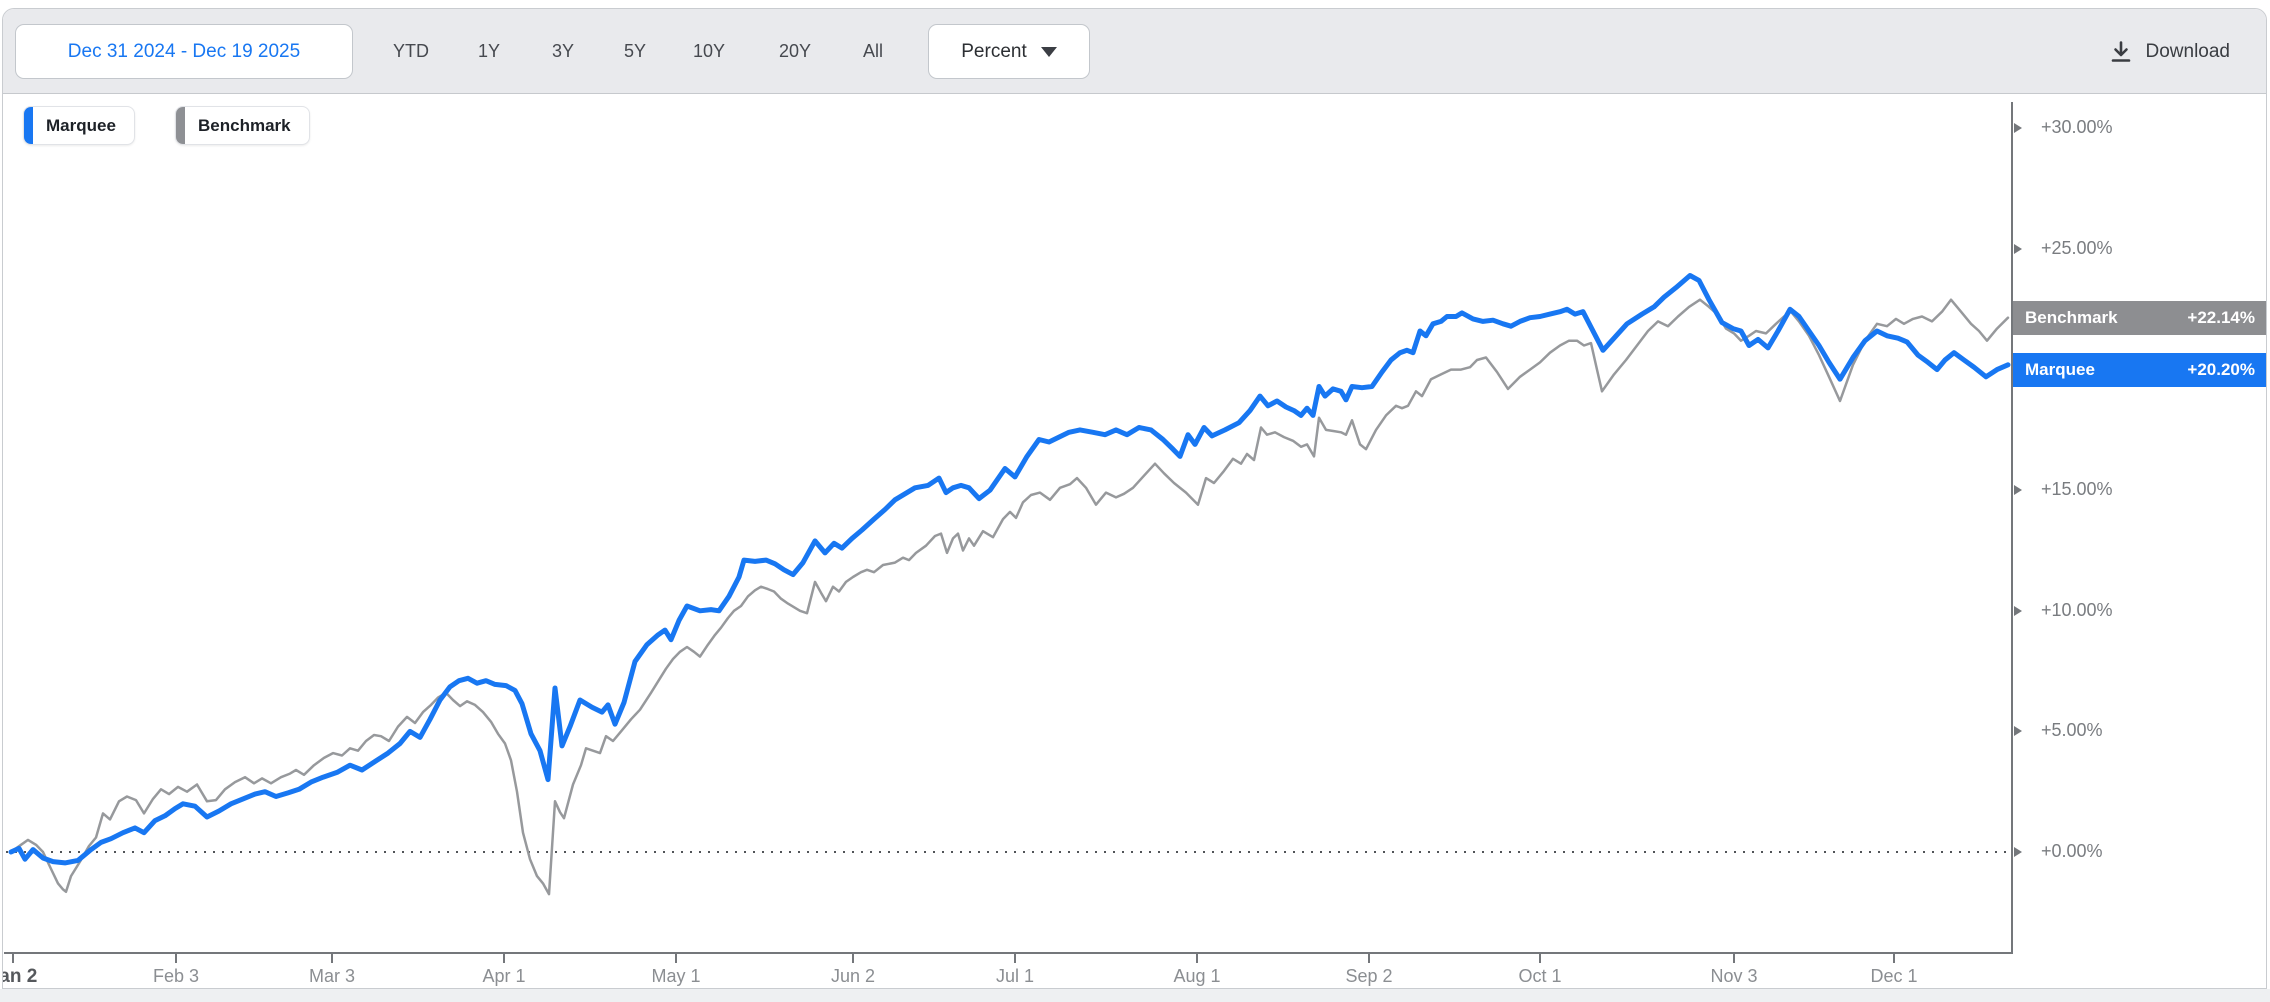  Describe the element at coordinates (2221, 369) in the screenshot. I see `marquee-badge-value: +20.20%` at that location.